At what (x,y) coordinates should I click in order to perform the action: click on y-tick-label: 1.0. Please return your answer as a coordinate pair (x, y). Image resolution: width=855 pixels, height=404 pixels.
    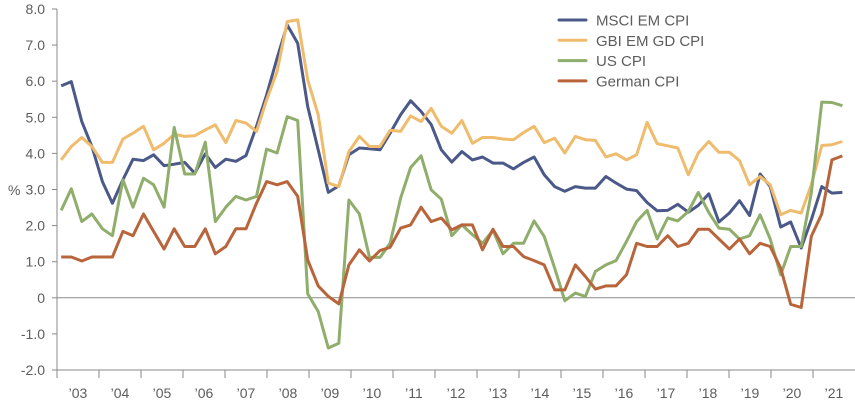
    Looking at the image, I should click on (36, 262).